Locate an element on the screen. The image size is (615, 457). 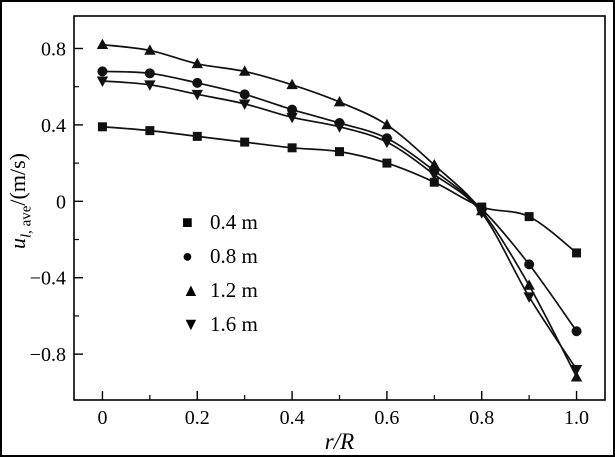
legend-label: 1.2 m is located at coordinates (234, 290).